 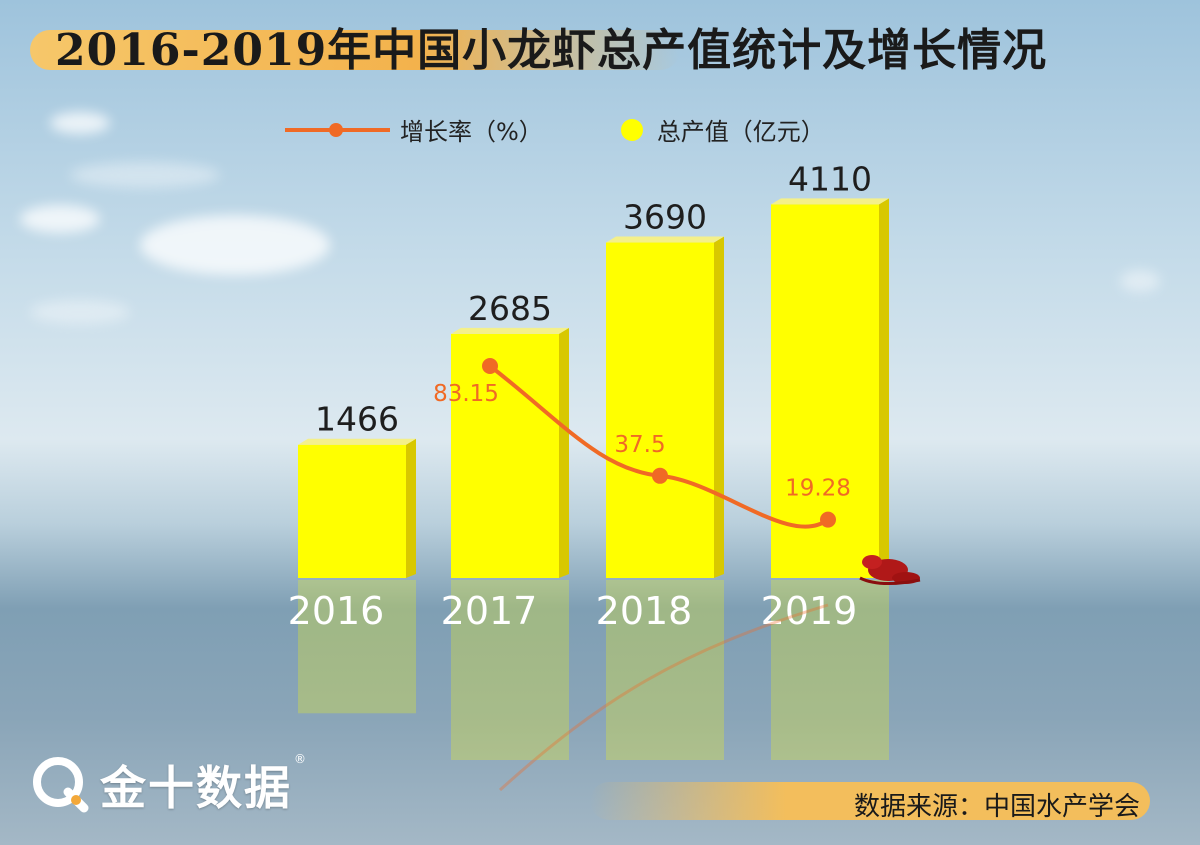 What do you see at coordinates (510, 308) in the screenshot?
I see `bar-value-label: 2685` at bounding box center [510, 308].